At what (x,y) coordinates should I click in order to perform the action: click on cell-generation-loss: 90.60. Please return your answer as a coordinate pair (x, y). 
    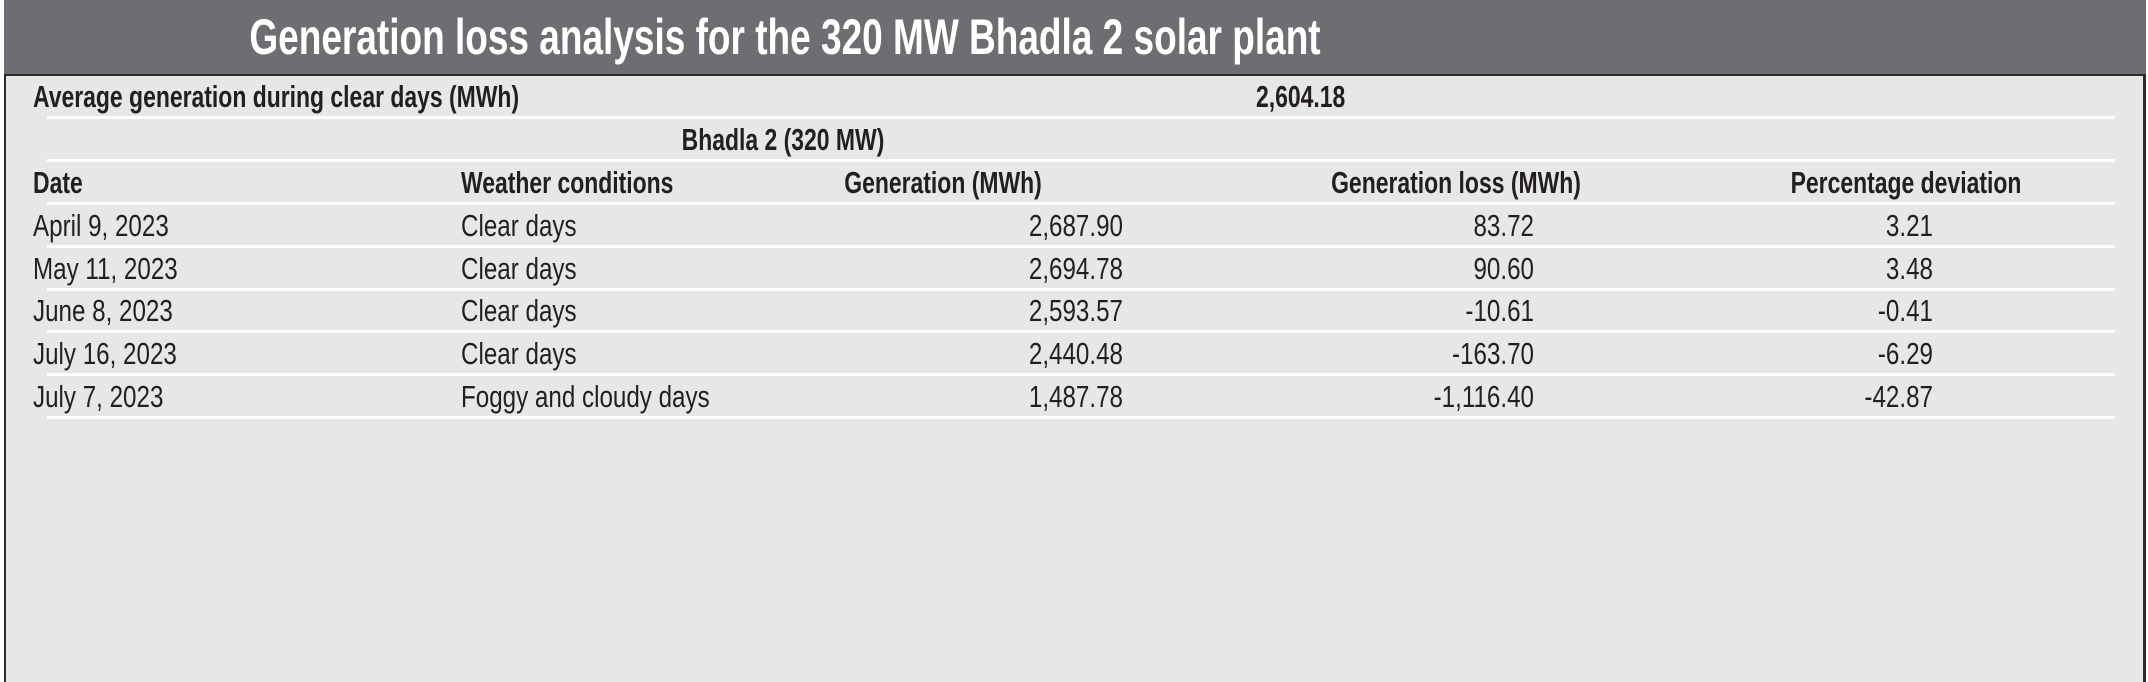
    Looking at the image, I should click on (1503, 268).